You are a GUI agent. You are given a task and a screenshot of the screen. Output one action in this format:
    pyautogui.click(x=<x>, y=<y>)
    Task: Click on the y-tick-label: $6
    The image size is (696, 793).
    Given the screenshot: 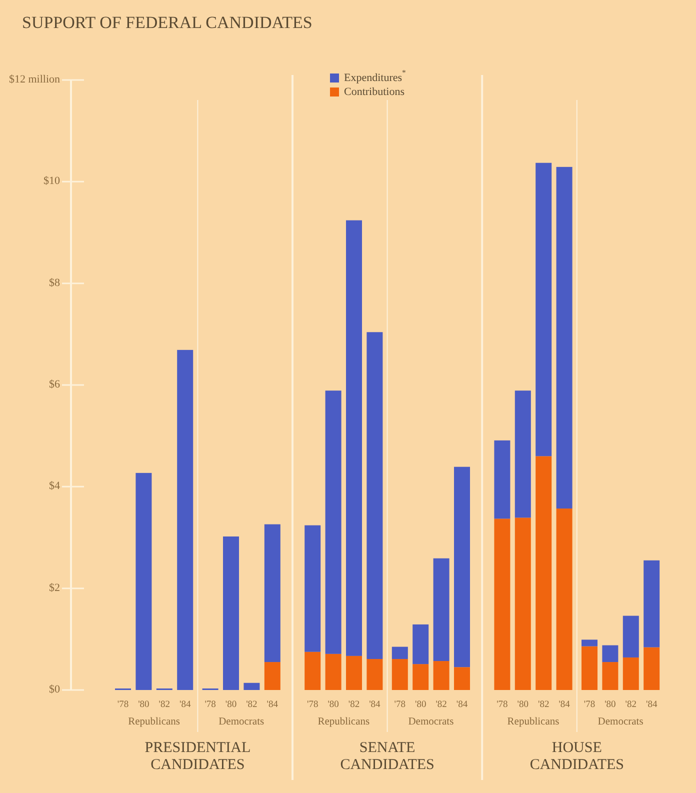 What is the action you would take?
    pyautogui.click(x=54, y=384)
    